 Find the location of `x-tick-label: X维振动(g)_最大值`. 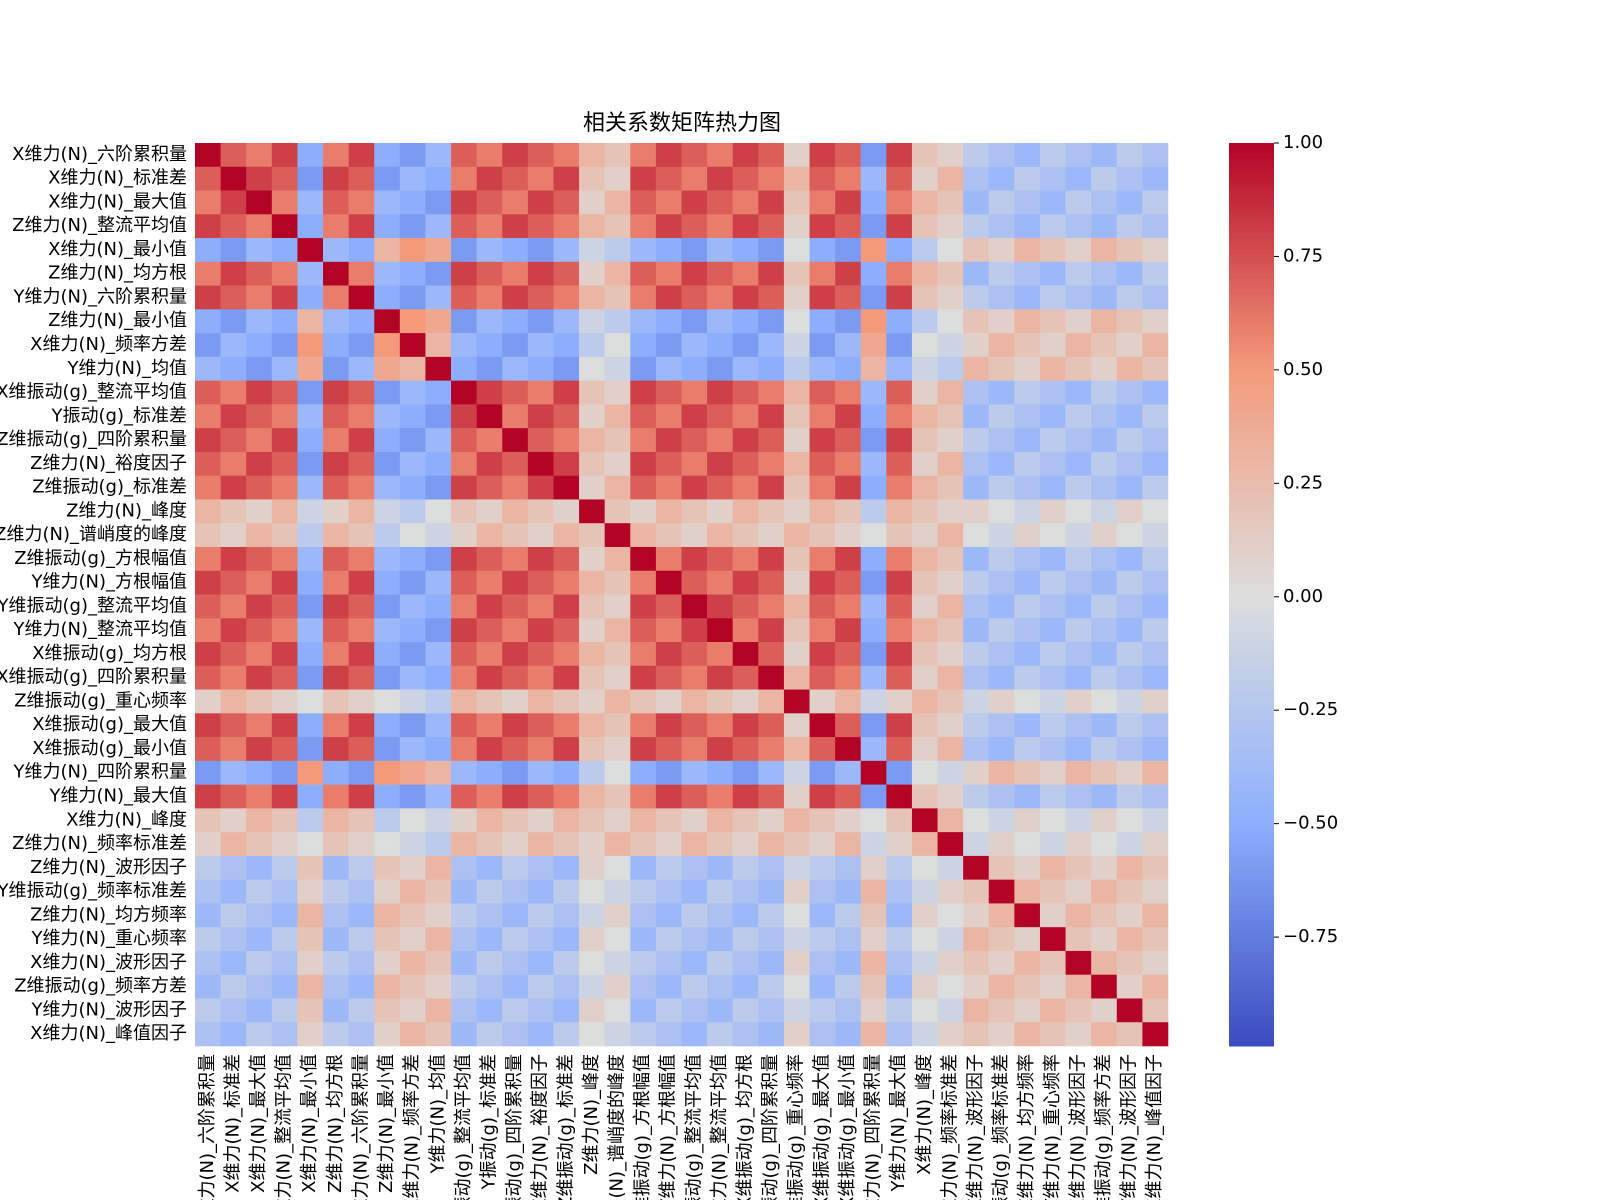

x-tick-label: X维振动(g)_最大值 is located at coordinates (821, 1127).